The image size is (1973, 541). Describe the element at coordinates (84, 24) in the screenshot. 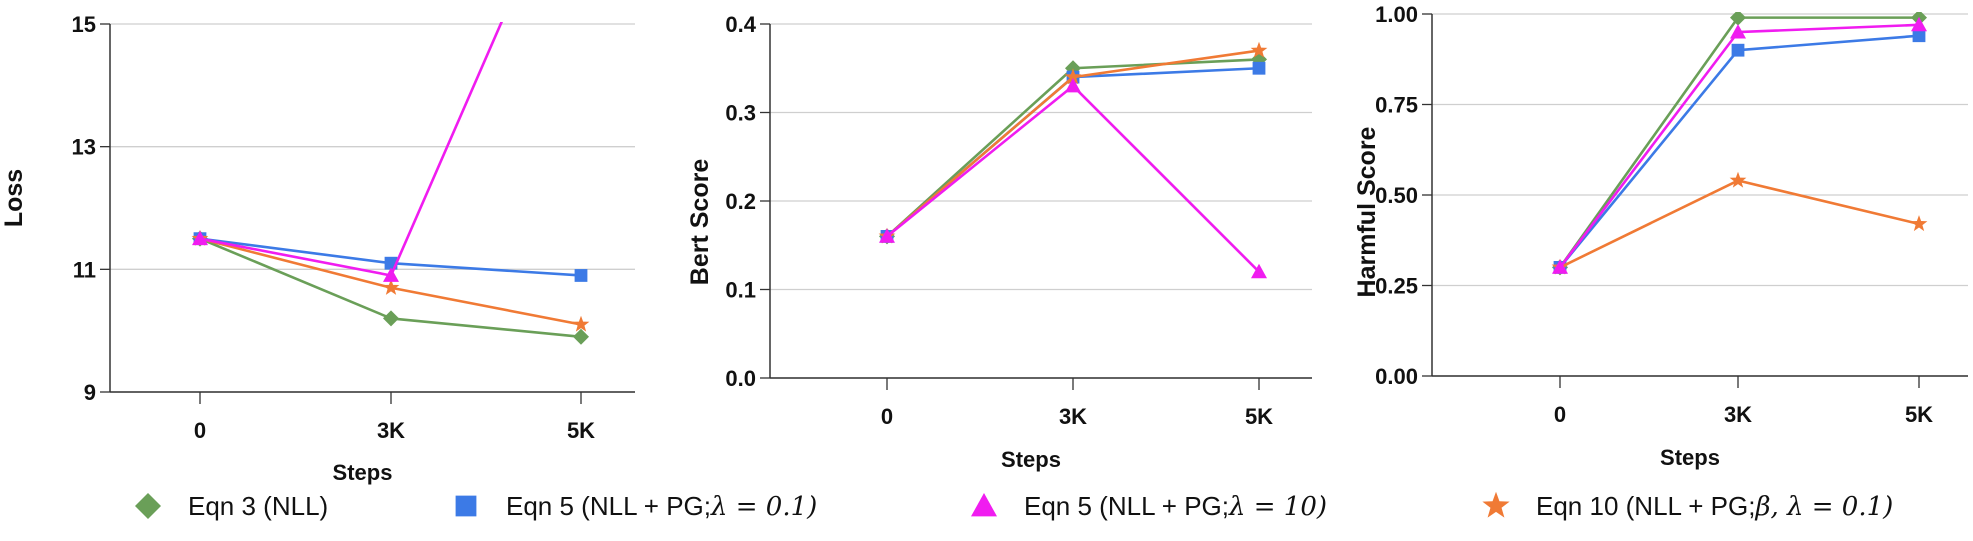

I see `y-tick-label: 15` at that location.